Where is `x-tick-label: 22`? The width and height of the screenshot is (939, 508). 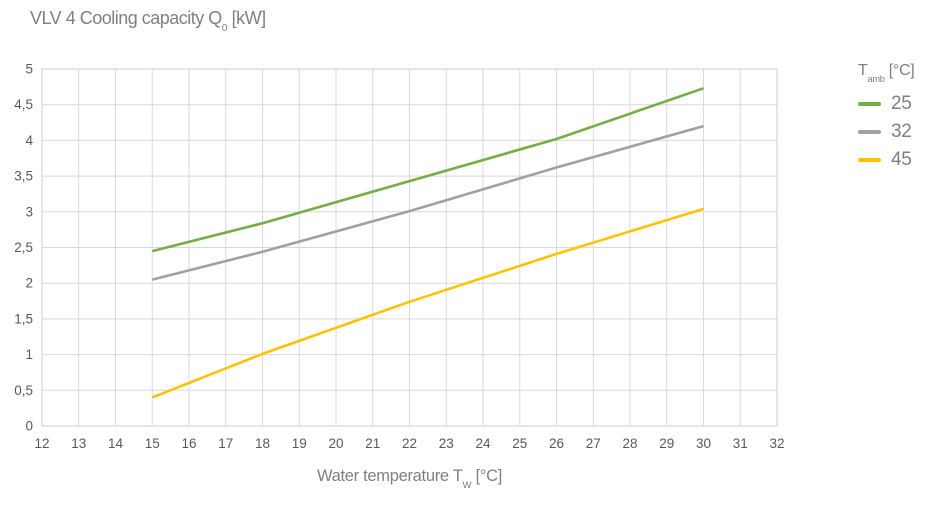 x-tick-label: 22 is located at coordinates (409, 443).